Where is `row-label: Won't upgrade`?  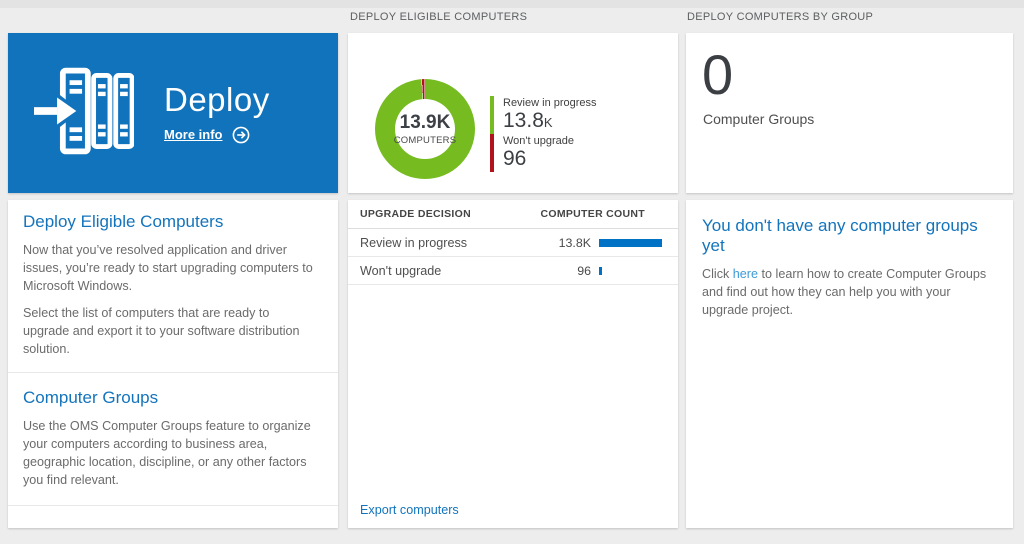 row-label: Won't upgrade is located at coordinates (401, 270).